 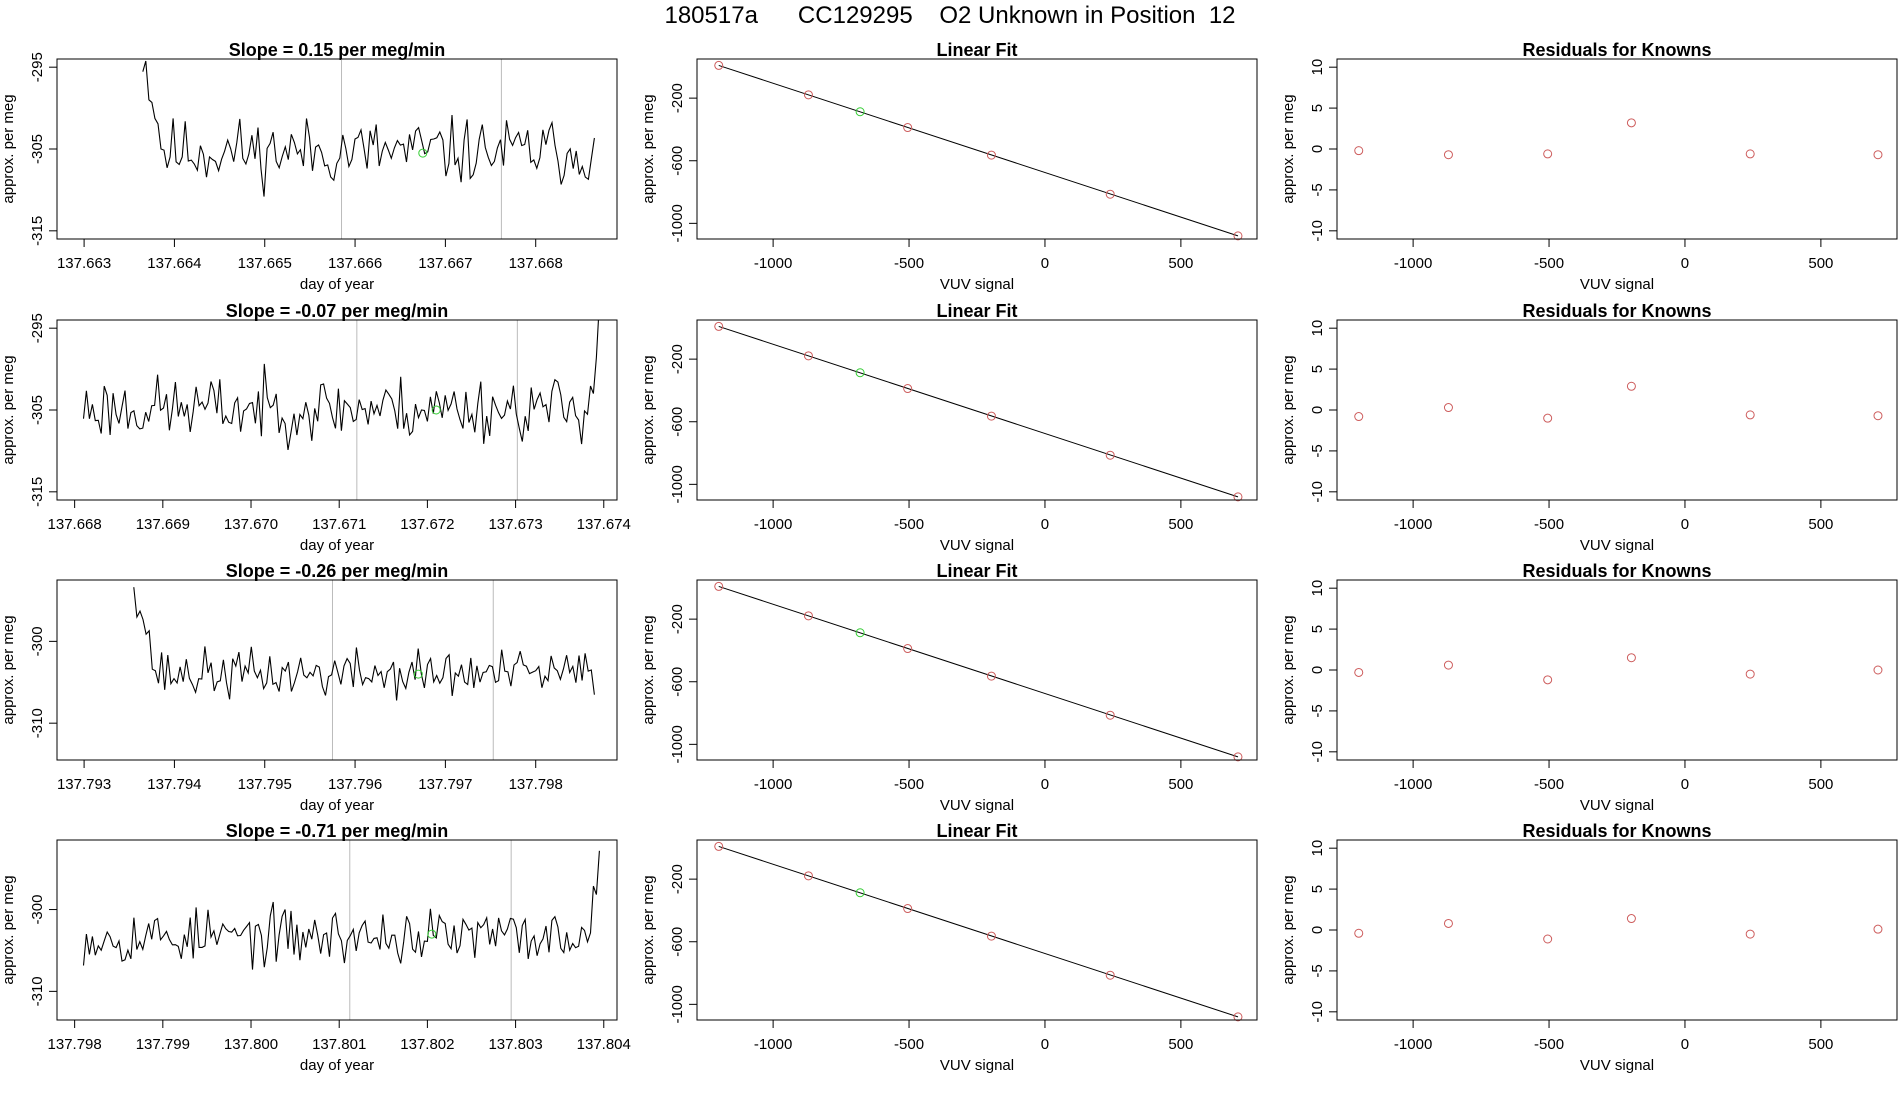 What do you see at coordinates (174, 263) in the screenshot?
I see `x-tick-label: 137.664` at bounding box center [174, 263].